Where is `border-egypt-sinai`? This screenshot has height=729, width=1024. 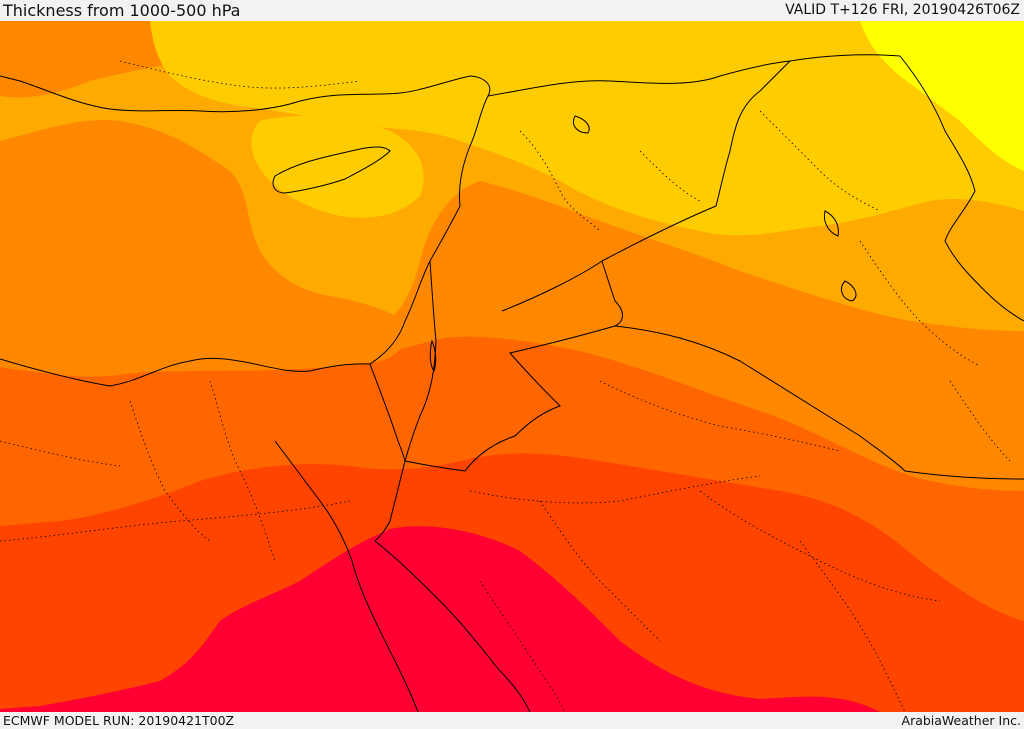
border-egypt-sinai is located at coordinates (387, 412).